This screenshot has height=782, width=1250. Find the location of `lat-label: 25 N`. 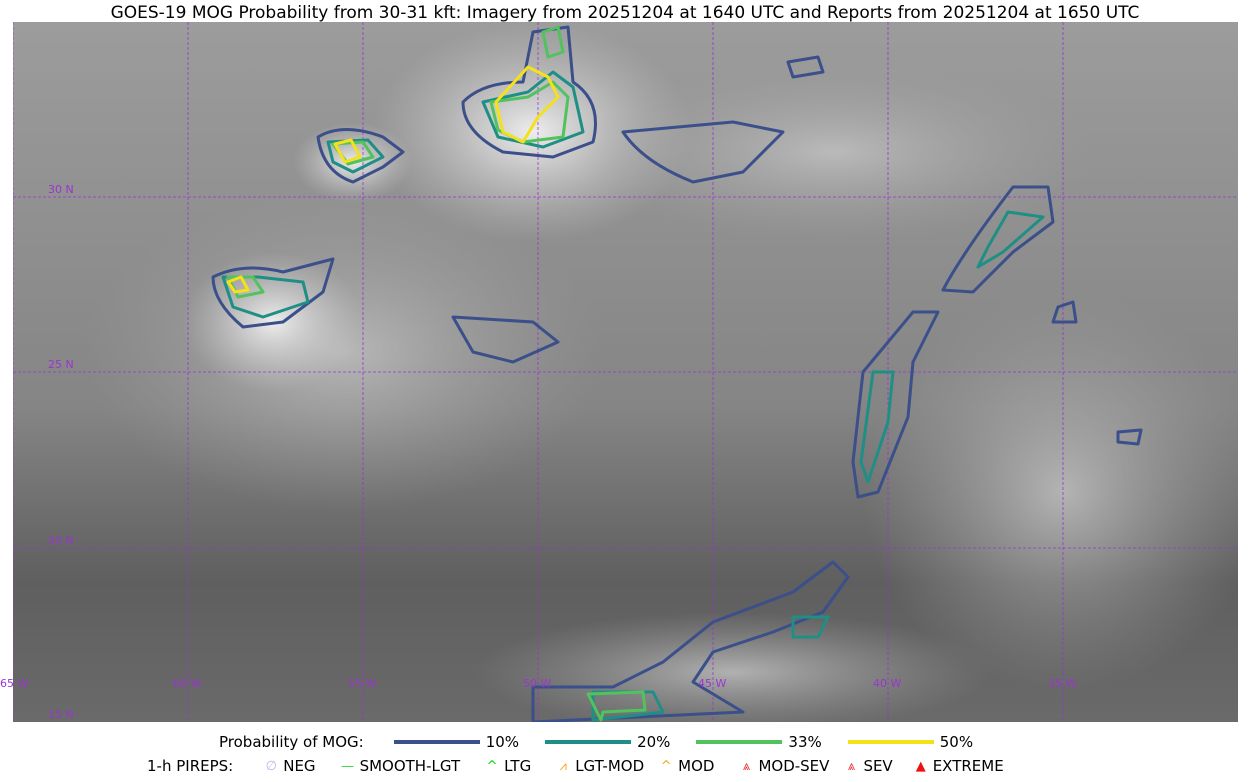

lat-label: 25 N is located at coordinates (61, 364).